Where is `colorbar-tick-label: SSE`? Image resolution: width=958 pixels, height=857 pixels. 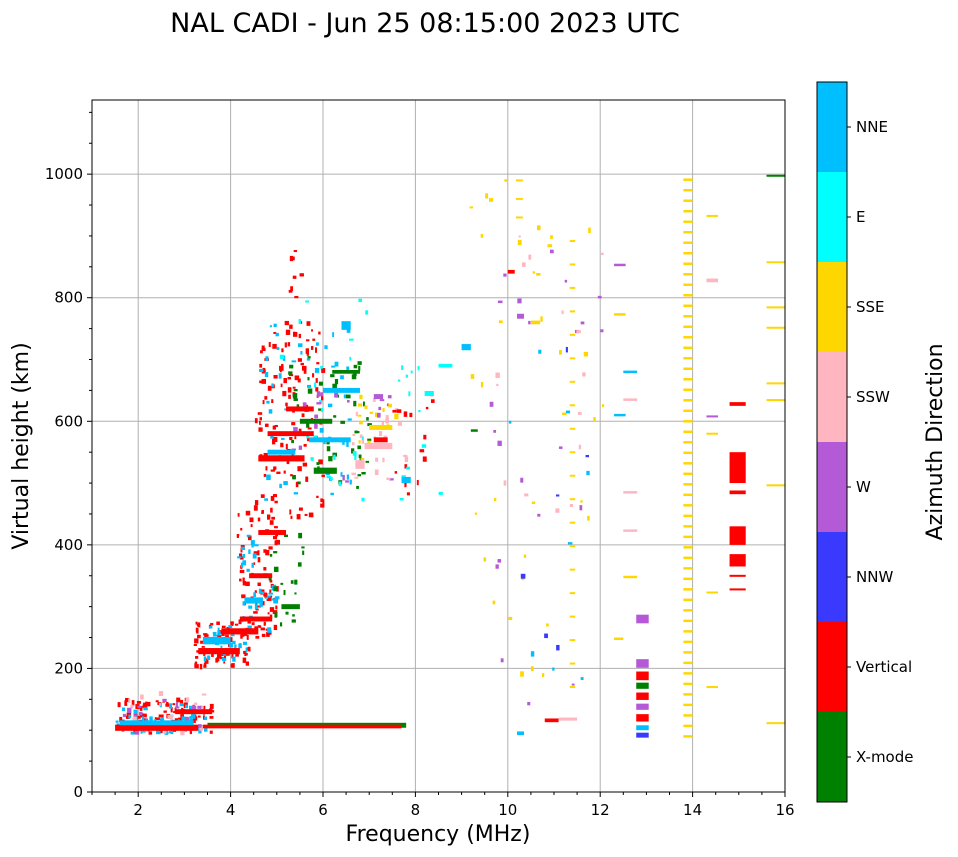 colorbar-tick-label: SSE is located at coordinates (870, 307).